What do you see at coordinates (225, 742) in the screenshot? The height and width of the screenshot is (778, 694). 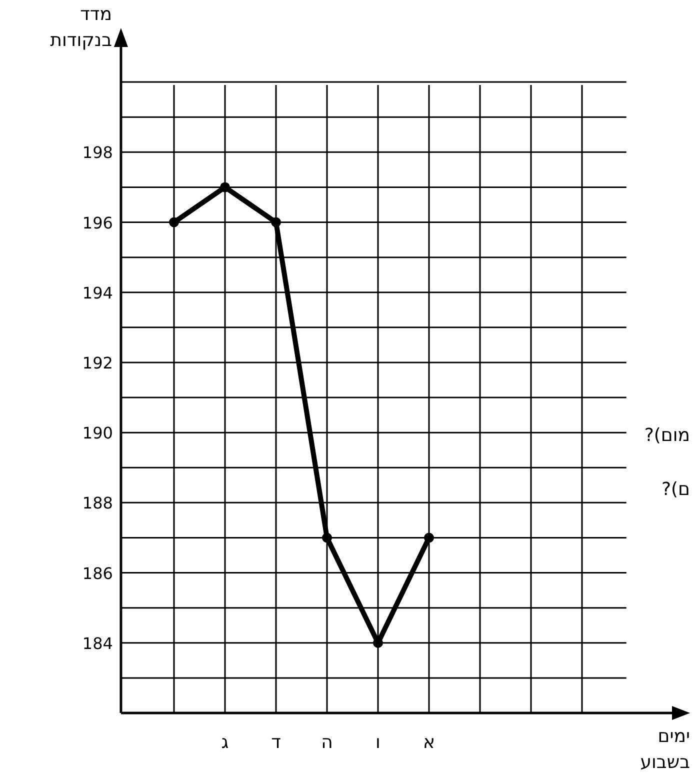 I see `xtick: ג` at bounding box center [225, 742].